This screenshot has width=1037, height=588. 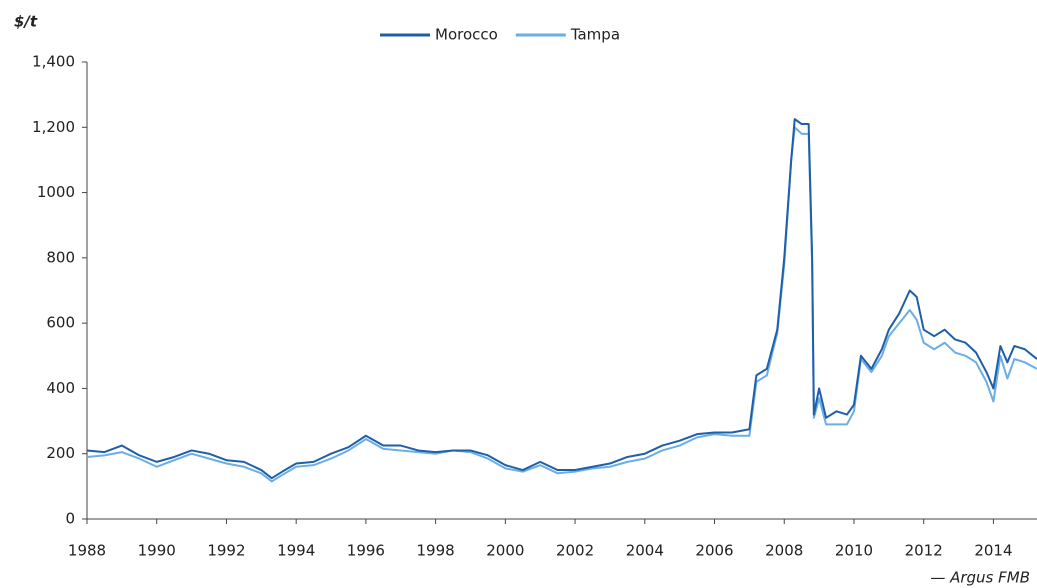 What do you see at coordinates (466, 35) in the screenshot?
I see `legend-label: Morocco` at bounding box center [466, 35].